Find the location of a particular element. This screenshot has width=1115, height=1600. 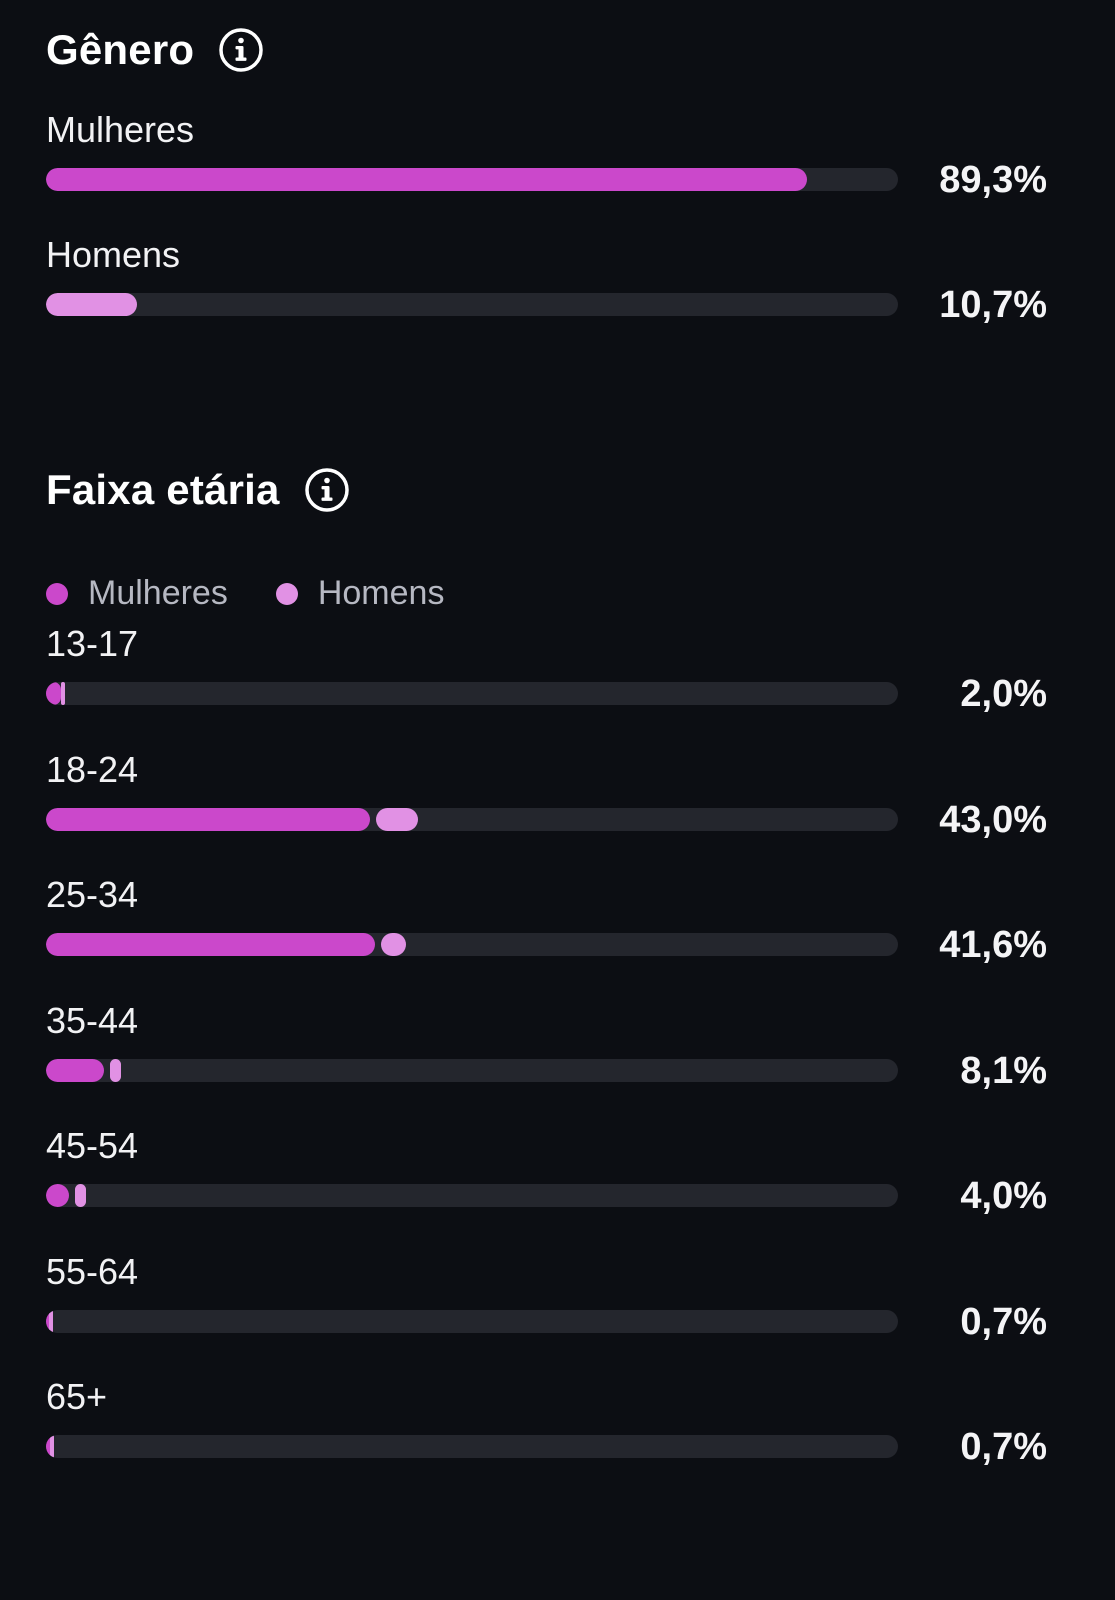

age-row: 45-54 4,0% is located at coordinates (546, 1179).